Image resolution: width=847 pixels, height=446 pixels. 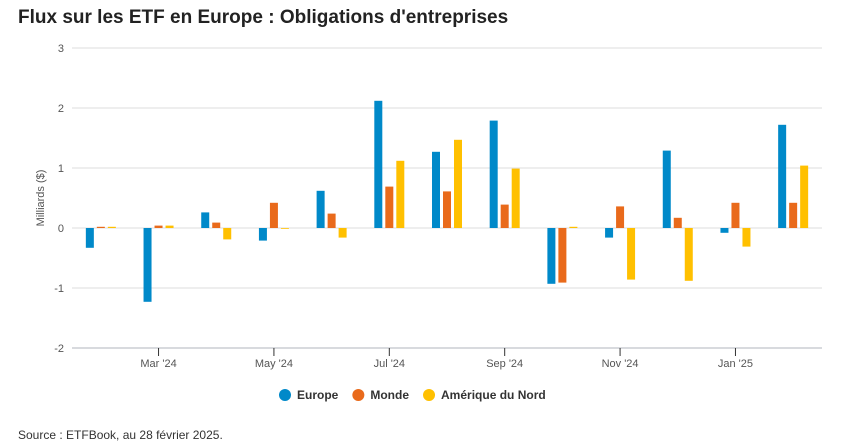 I want to click on legend-item: Amérique du Nord, so click(x=493, y=395).